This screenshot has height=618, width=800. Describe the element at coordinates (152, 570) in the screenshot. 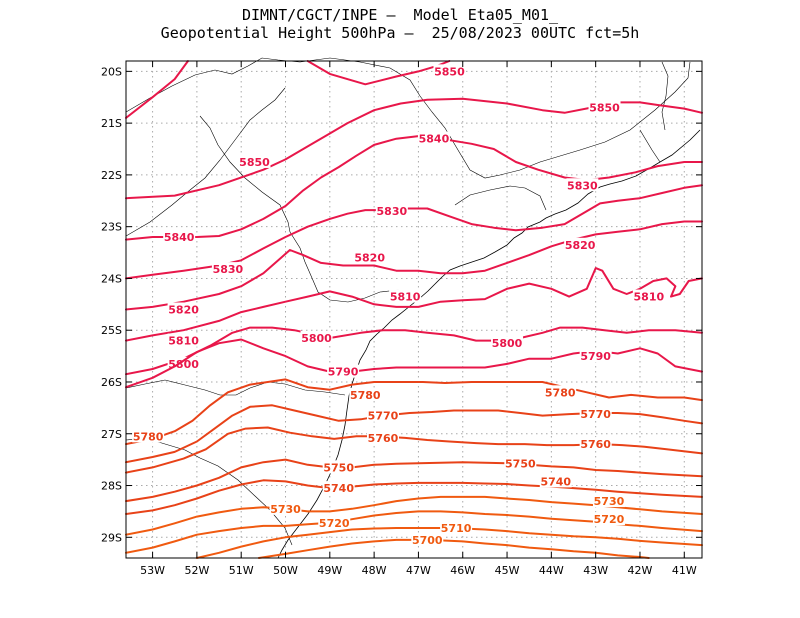

I see `x-tick-label: 53W` at that location.